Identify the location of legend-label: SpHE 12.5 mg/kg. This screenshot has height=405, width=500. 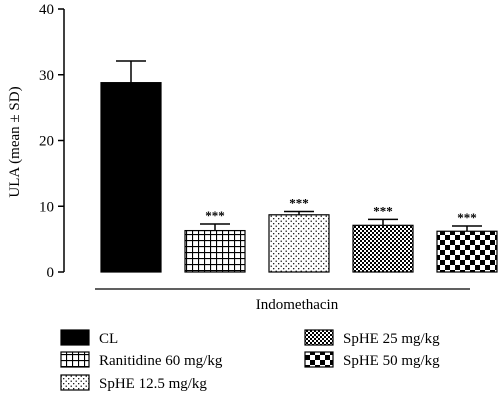
(153, 384).